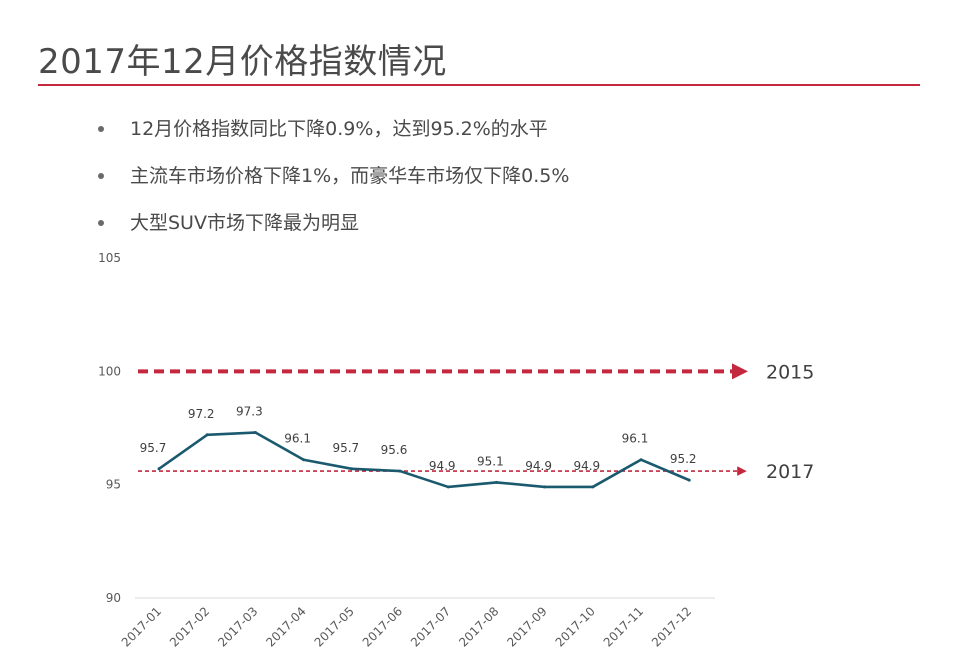  What do you see at coordinates (430, 626) in the screenshot?
I see `x-tick-label: 2017-07` at bounding box center [430, 626].